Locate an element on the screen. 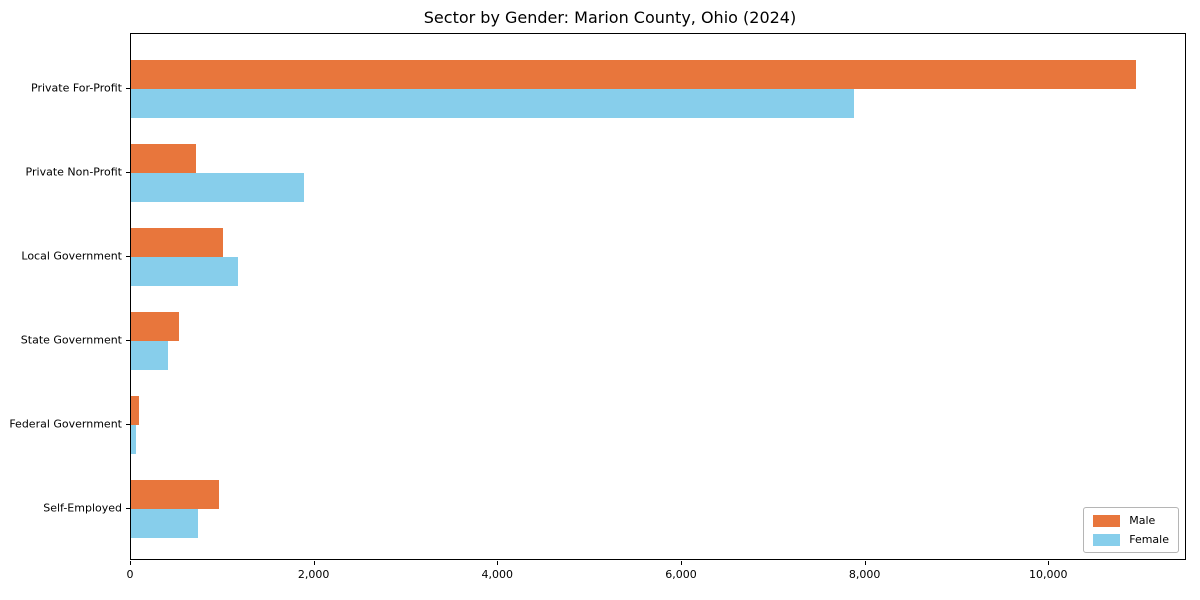  legend-label: Male is located at coordinates (1142, 520).